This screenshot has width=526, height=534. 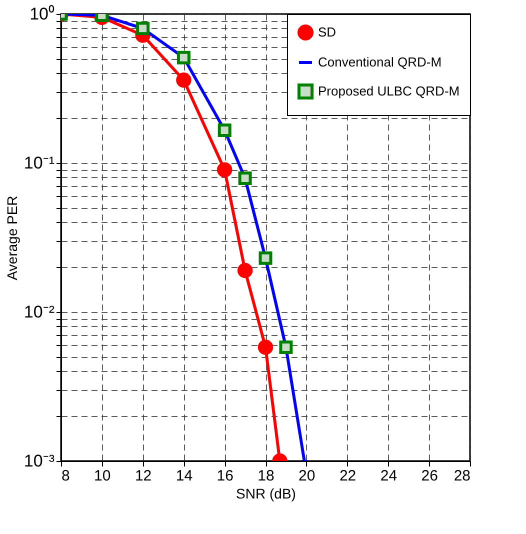 What do you see at coordinates (389, 476) in the screenshot?
I see `x-tick-label: 24` at bounding box center [389, 476].